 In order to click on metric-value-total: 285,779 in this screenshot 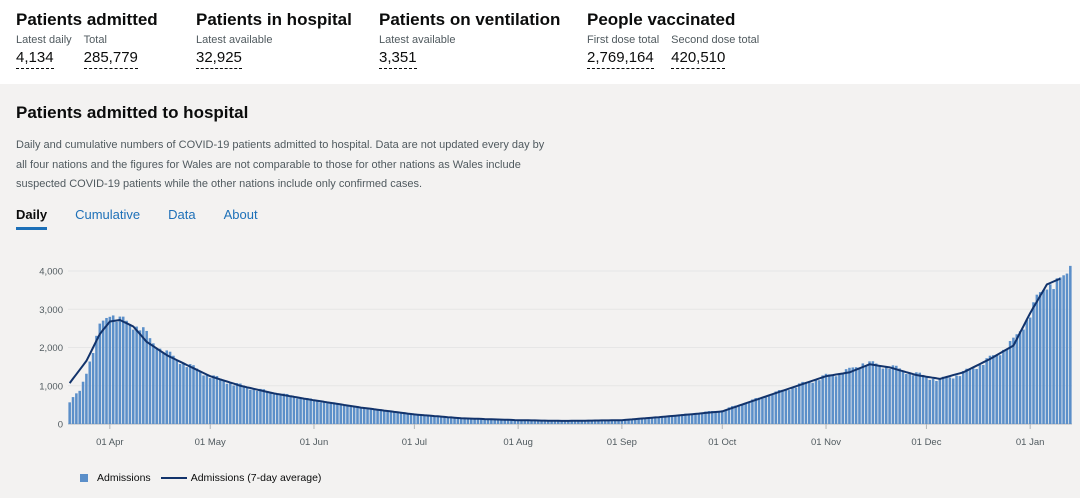, I will do `click(110, 59)`.